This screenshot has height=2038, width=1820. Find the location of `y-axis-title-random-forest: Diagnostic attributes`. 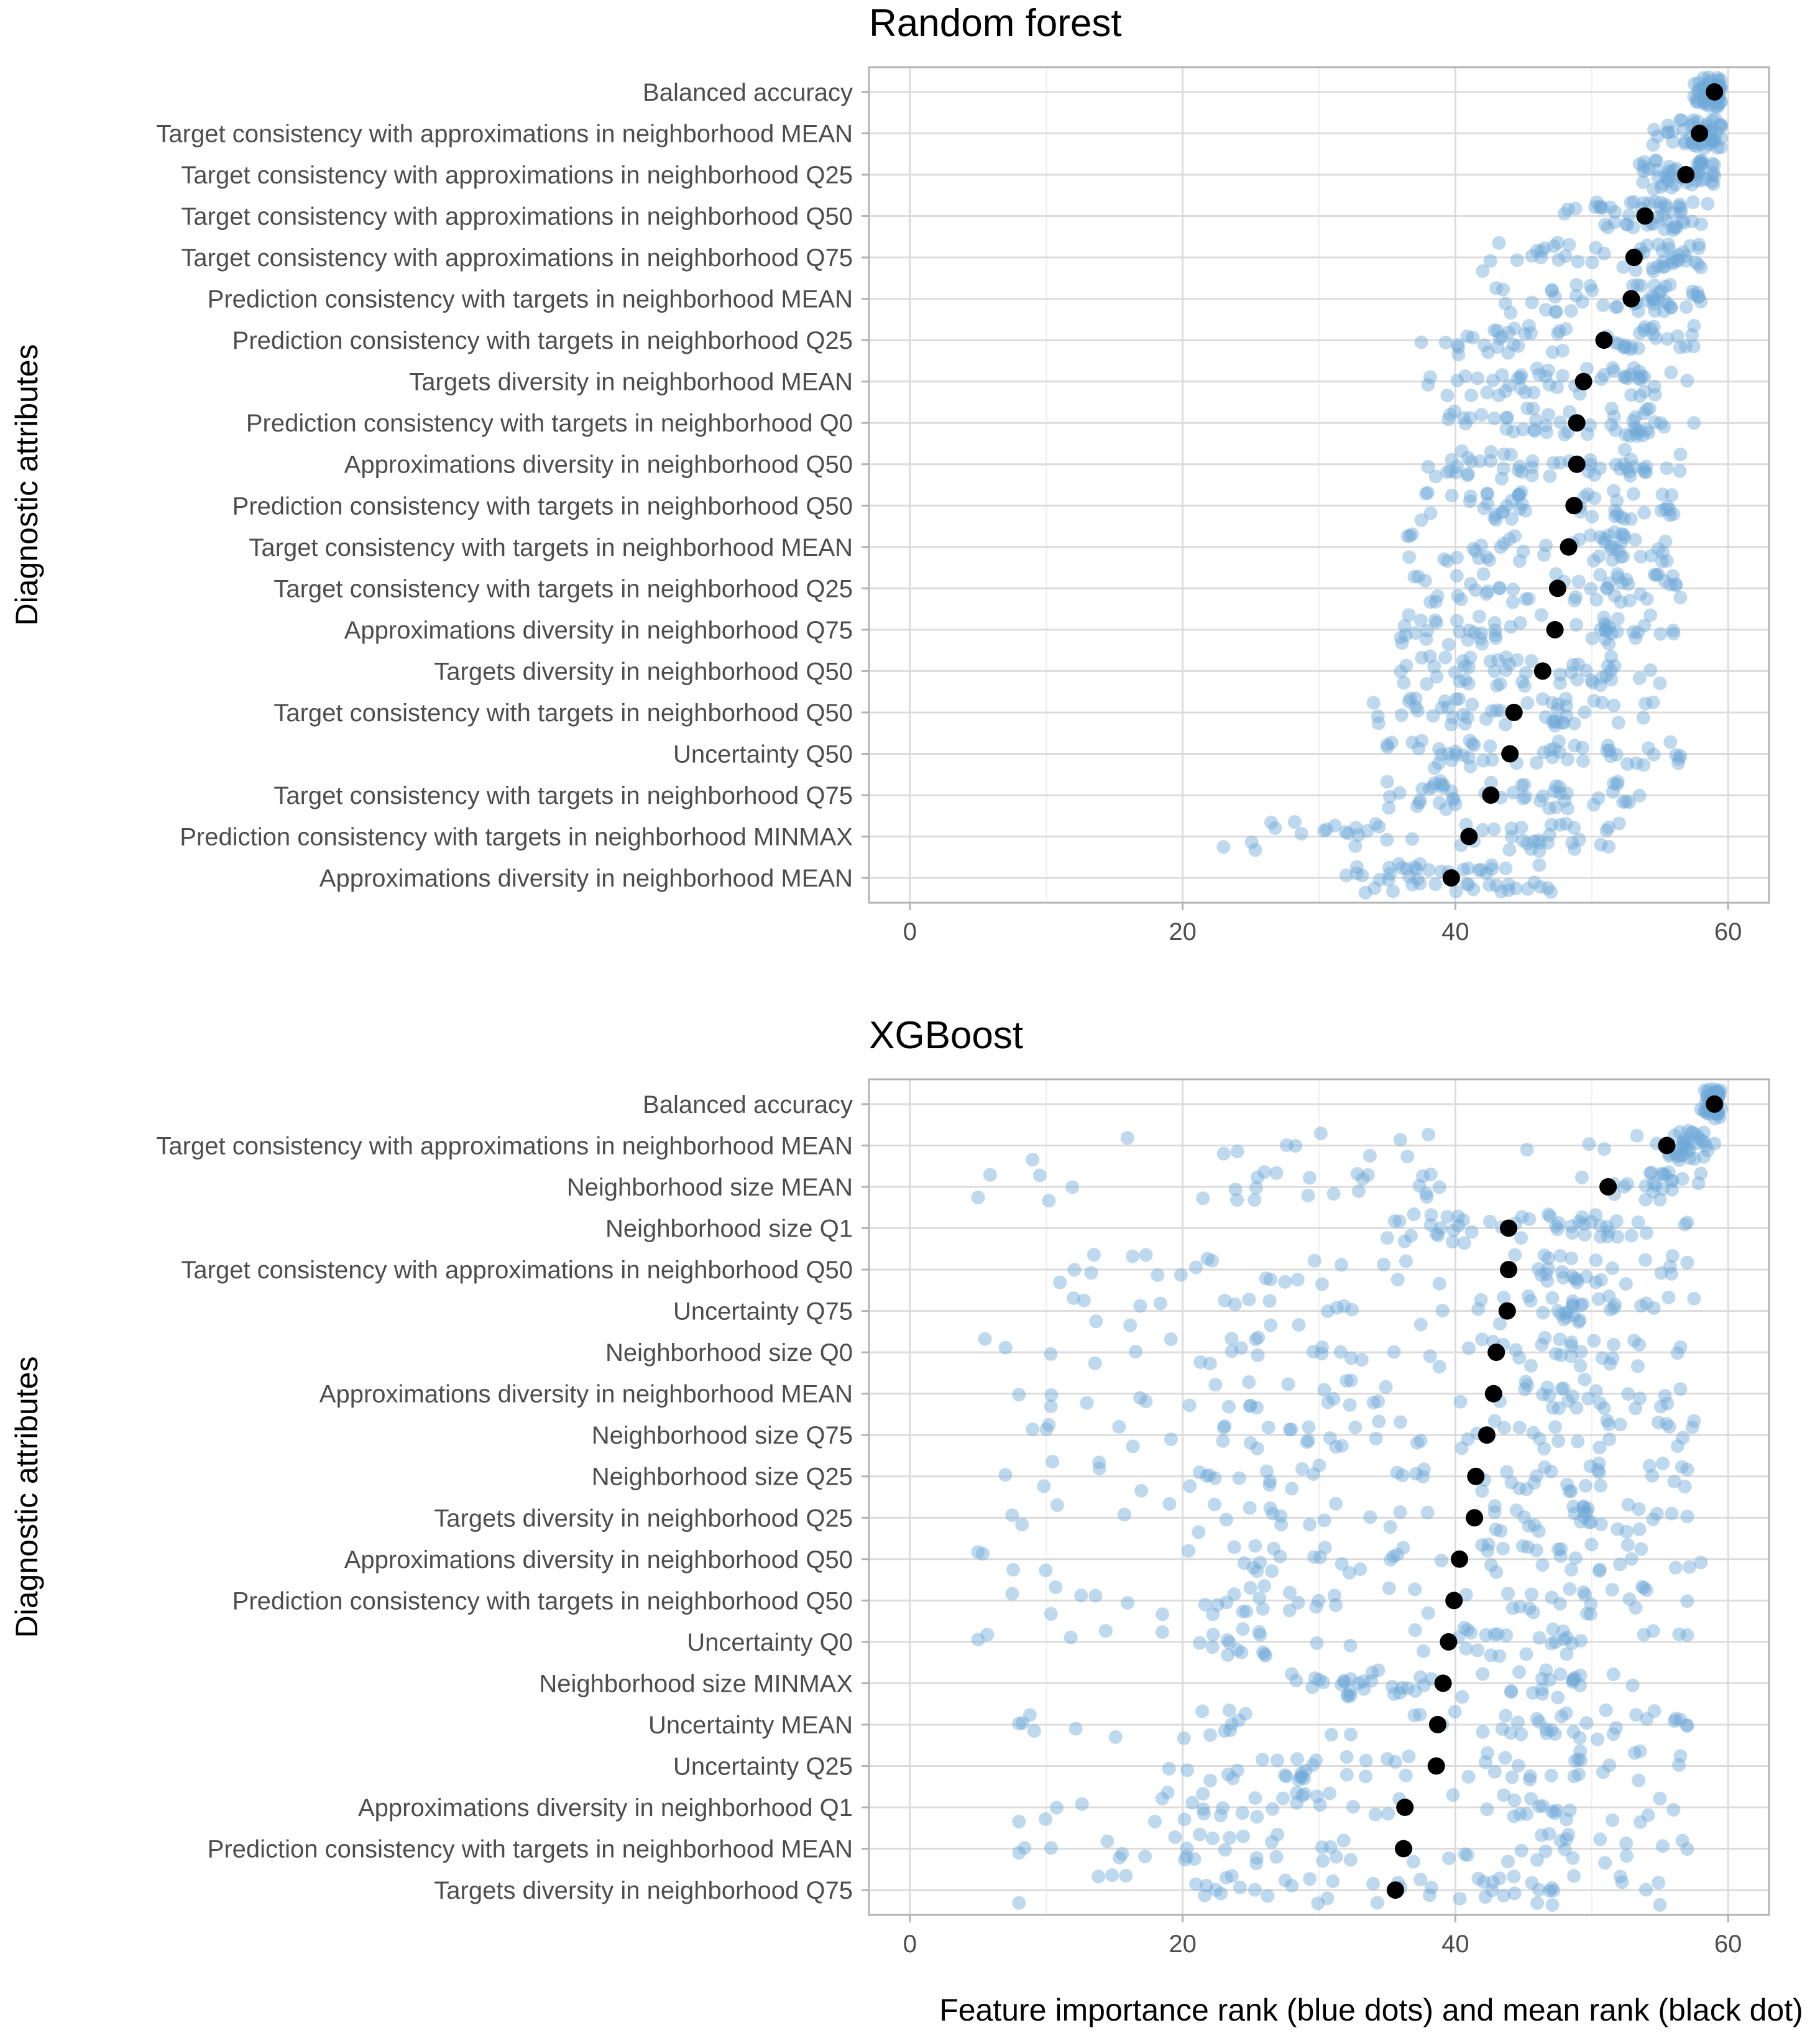

y-axis-title-random-forest: Diagnostic attributes is located at coordinates (26, 484).